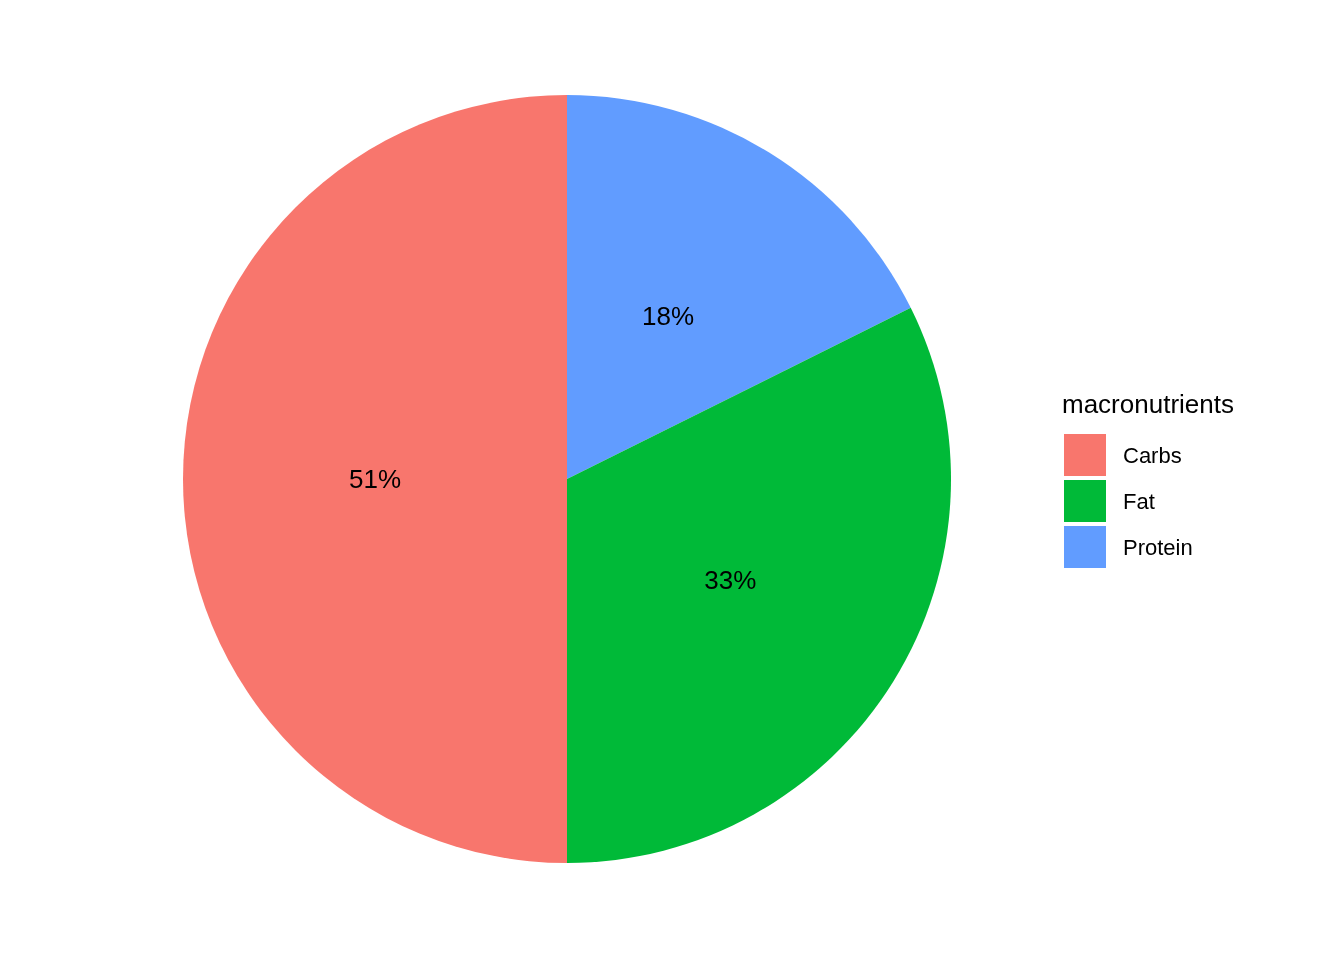 The width and height of the screenshot is (1344, 960). Describe the element at coordinates (668, 315) in the screenshot. I see `data-label: 18%` at that location.